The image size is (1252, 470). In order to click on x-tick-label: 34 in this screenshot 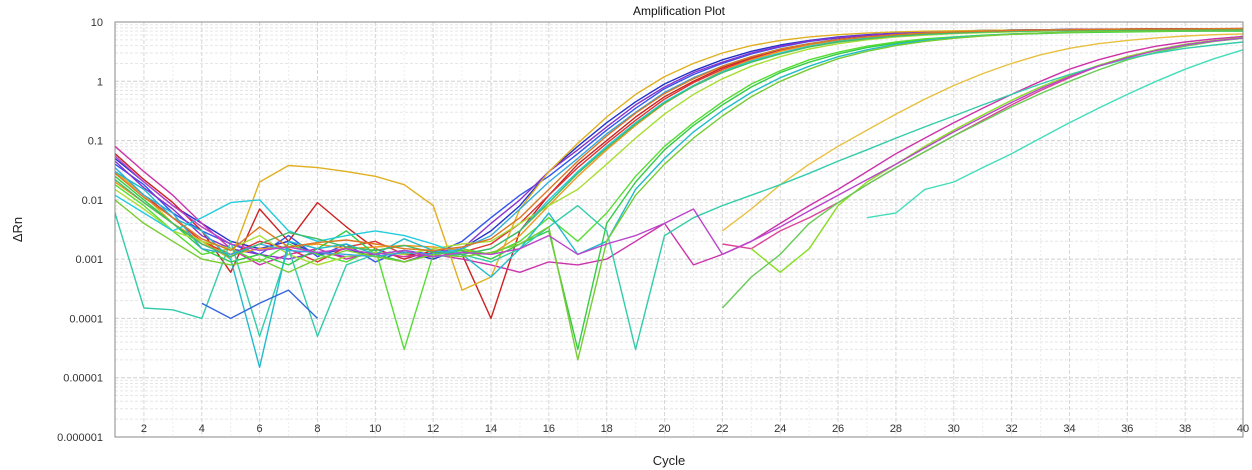, I will do `click(1069, 429)`.